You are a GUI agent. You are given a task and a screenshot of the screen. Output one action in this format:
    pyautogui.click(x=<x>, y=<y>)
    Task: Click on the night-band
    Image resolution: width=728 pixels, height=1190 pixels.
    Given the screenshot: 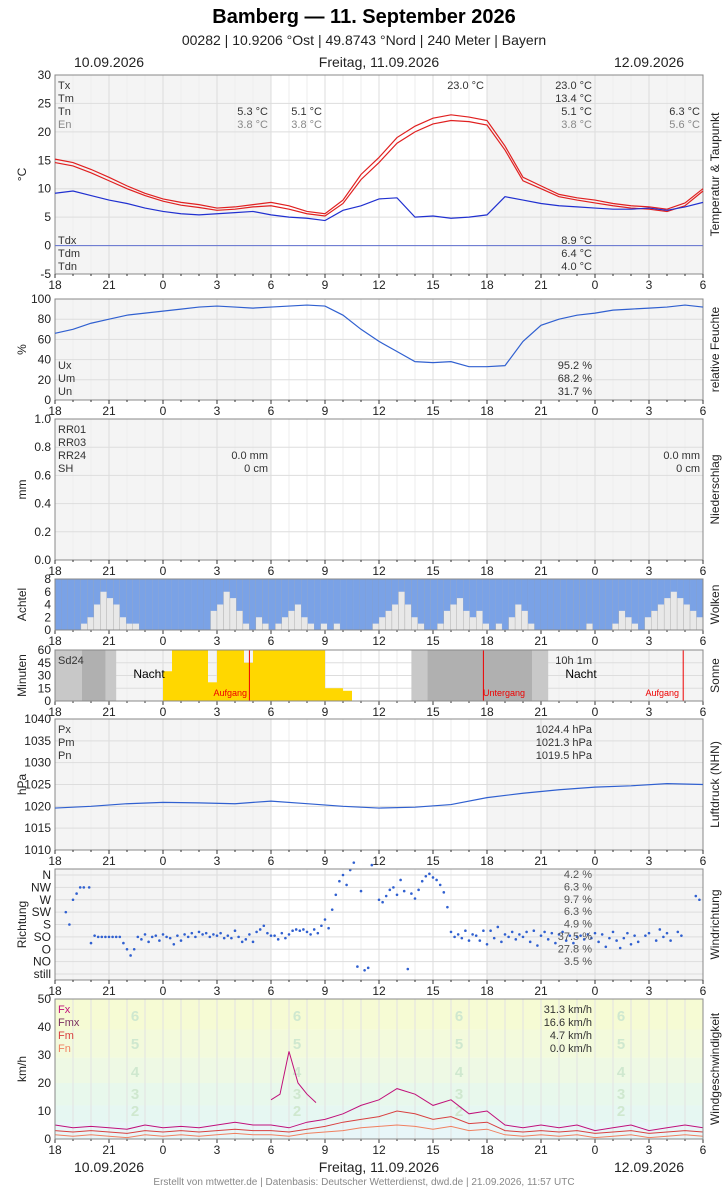 What is the action you would take?
    pyautogui.click(x=94, y=675)
    